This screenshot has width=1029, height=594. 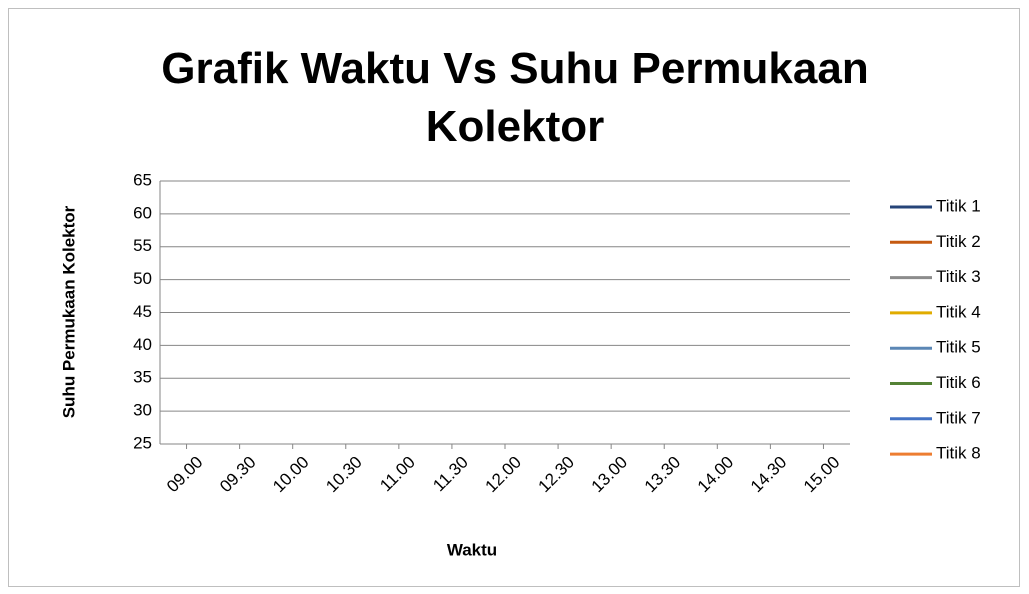 What do you see at coordinates (142, 410) in the screenshot?
I see `y-tick-label: 30` at bounding box center [142, 410].